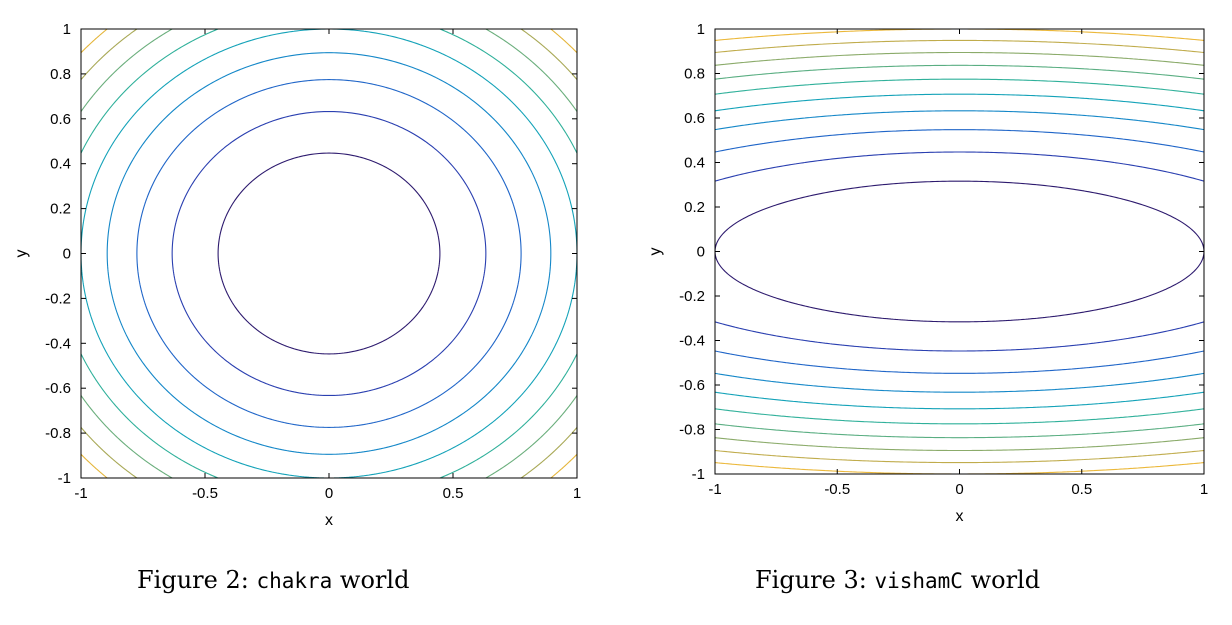 Image resolution: width=1232 pixels, height=625 pixels. I want to click on figure-caption: Figure 3: vishamC world, so click(897, 580).